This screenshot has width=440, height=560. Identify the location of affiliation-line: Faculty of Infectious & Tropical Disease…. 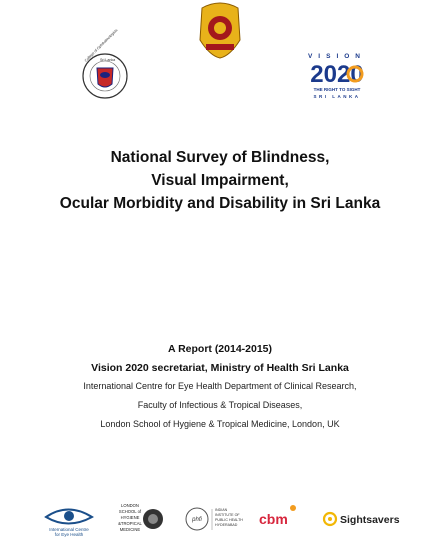
(220, 405).